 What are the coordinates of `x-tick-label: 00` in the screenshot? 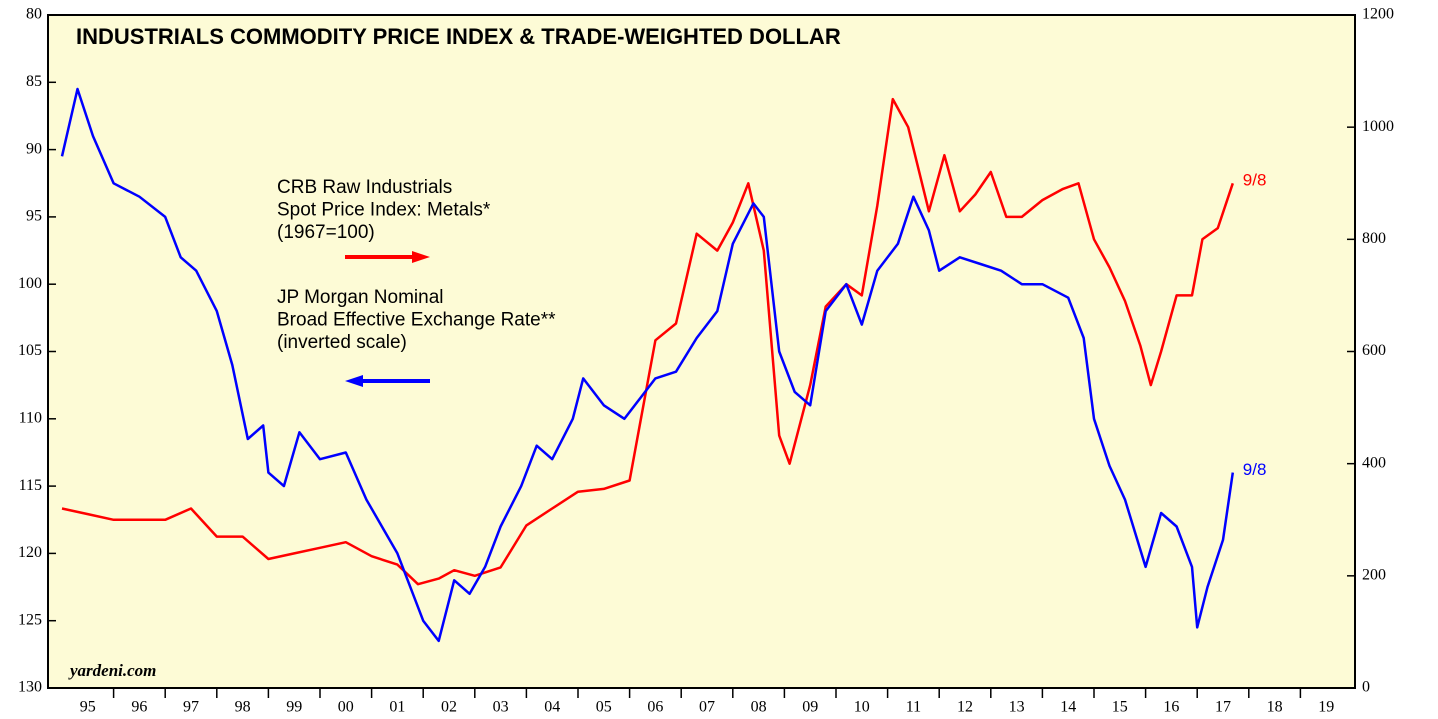 It's located at (346, 707).